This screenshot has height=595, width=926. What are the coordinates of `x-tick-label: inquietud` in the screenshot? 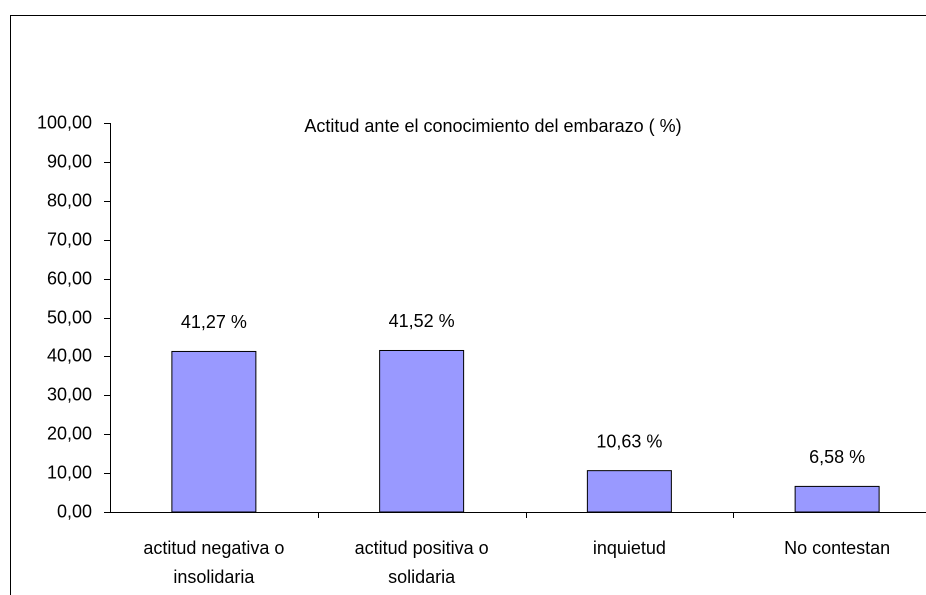 It's located at (629, 548).